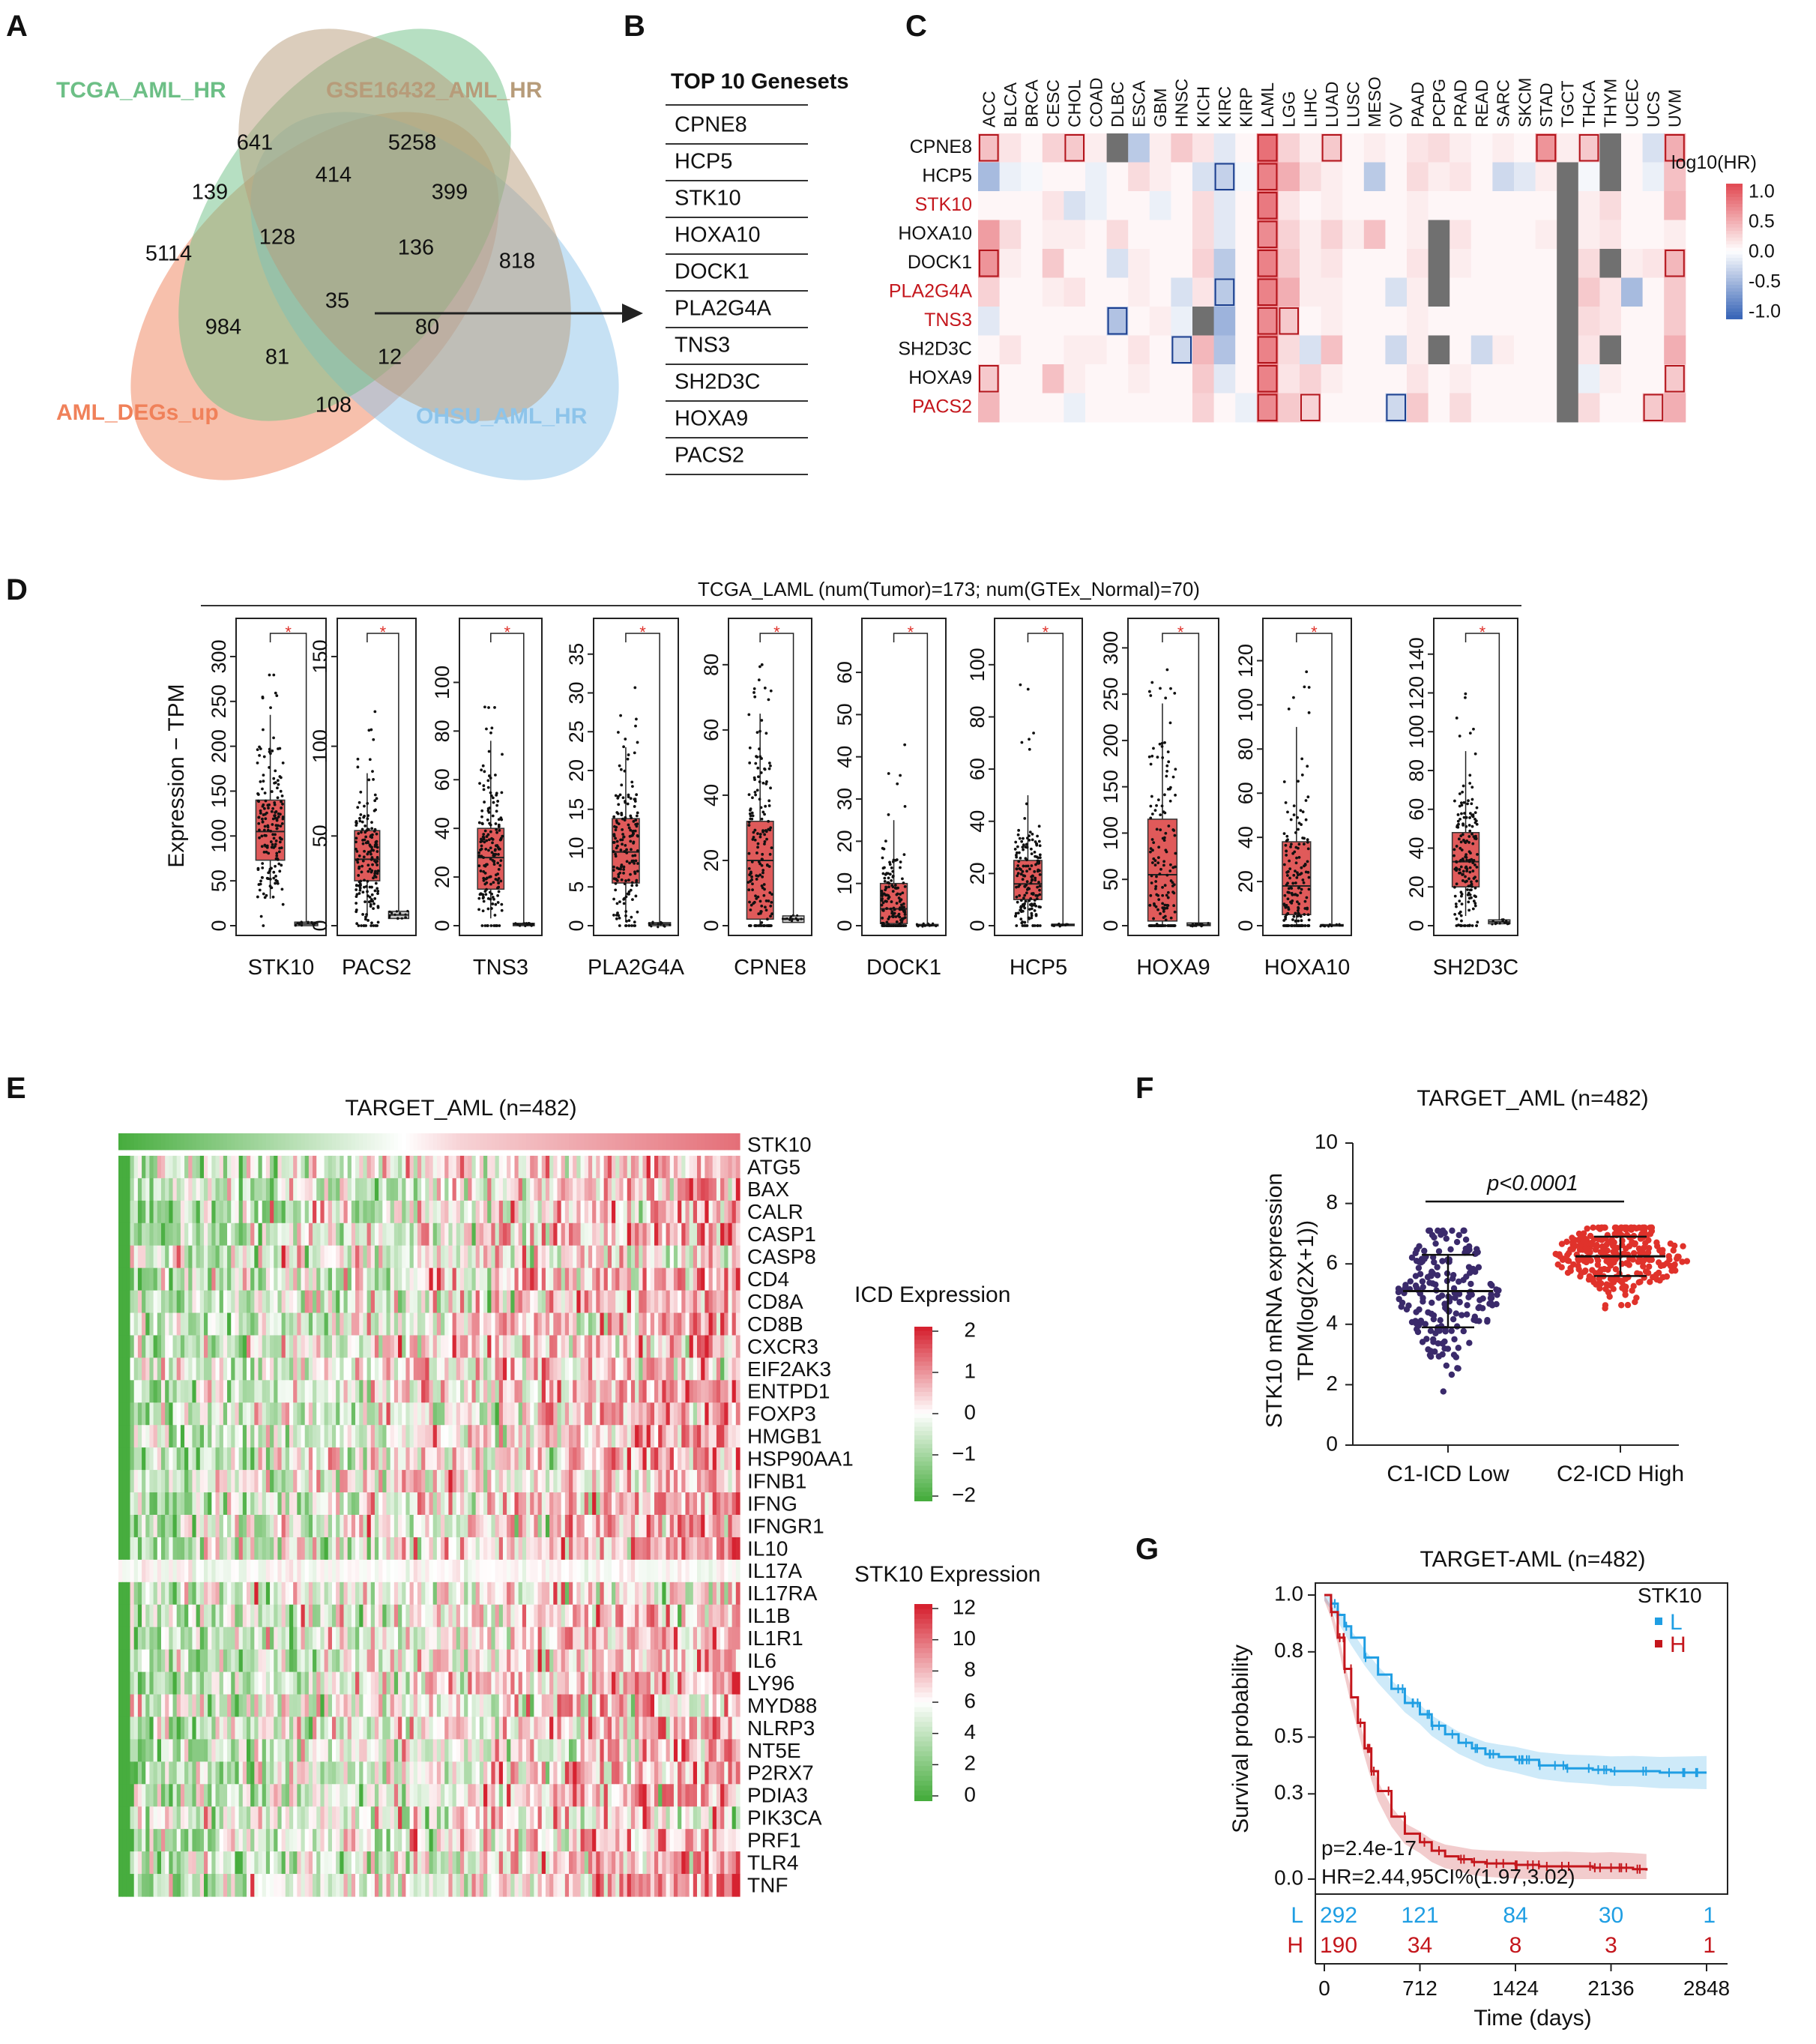 The image size is (1816, 2044). I want to click on y-tick-label: 100, so click(219, 836).